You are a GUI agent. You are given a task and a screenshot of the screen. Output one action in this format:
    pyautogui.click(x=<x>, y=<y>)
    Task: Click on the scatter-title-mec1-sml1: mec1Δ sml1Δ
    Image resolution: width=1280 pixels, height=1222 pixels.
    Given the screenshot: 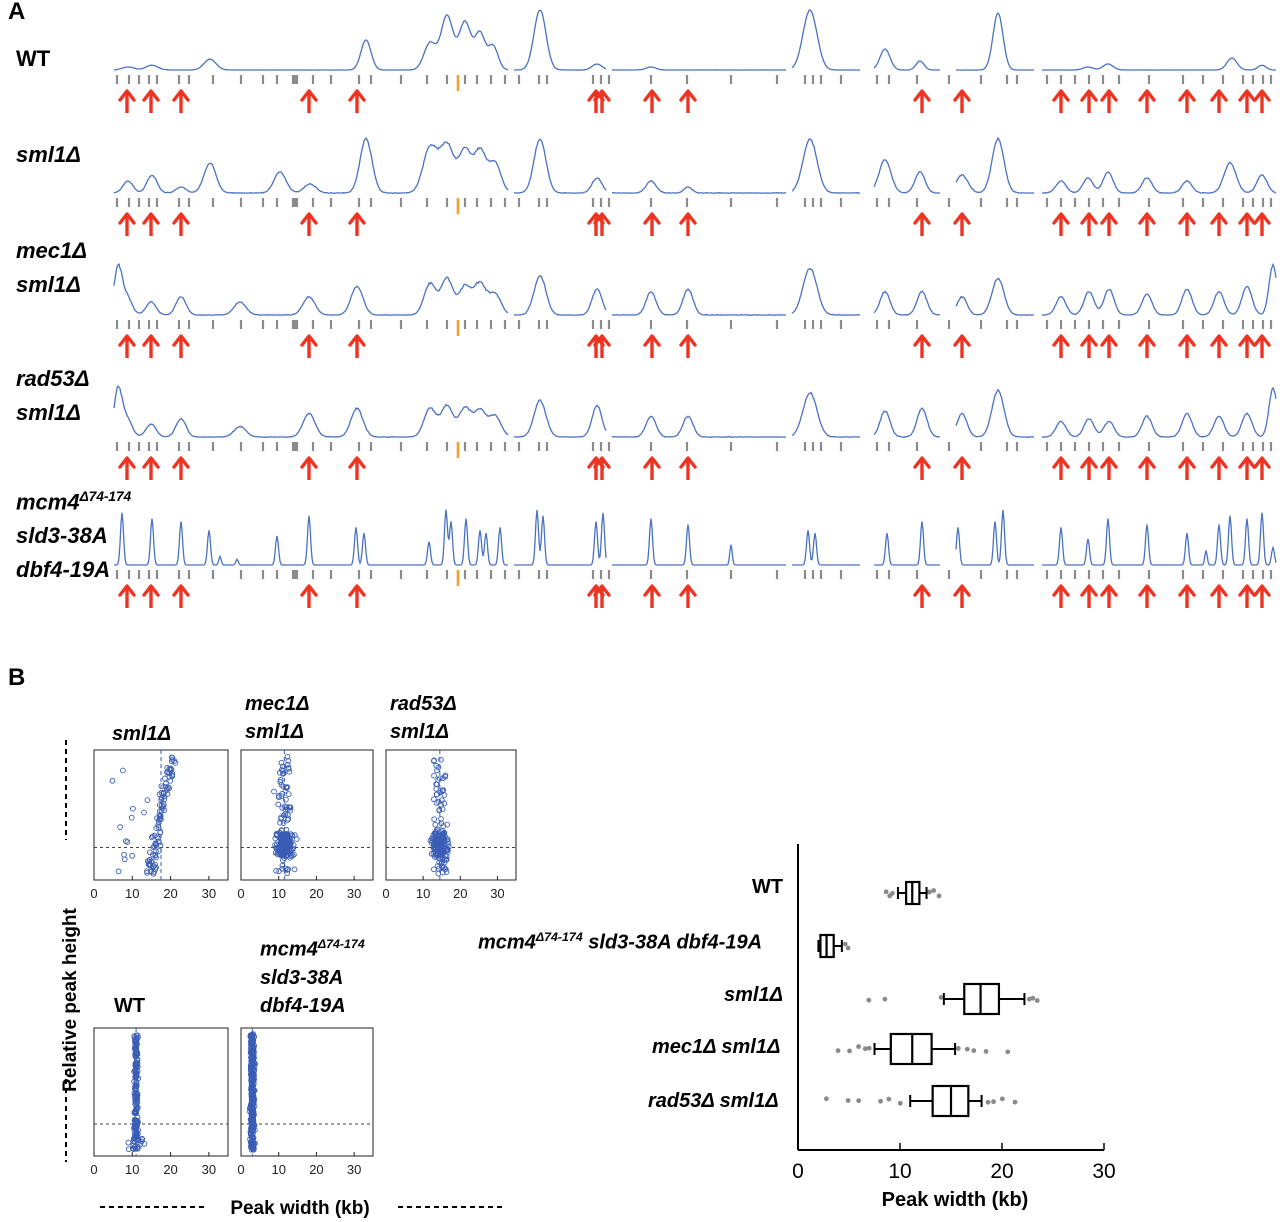 What is the action you would take?
    pyautogui.click(x=277, y=718)
    